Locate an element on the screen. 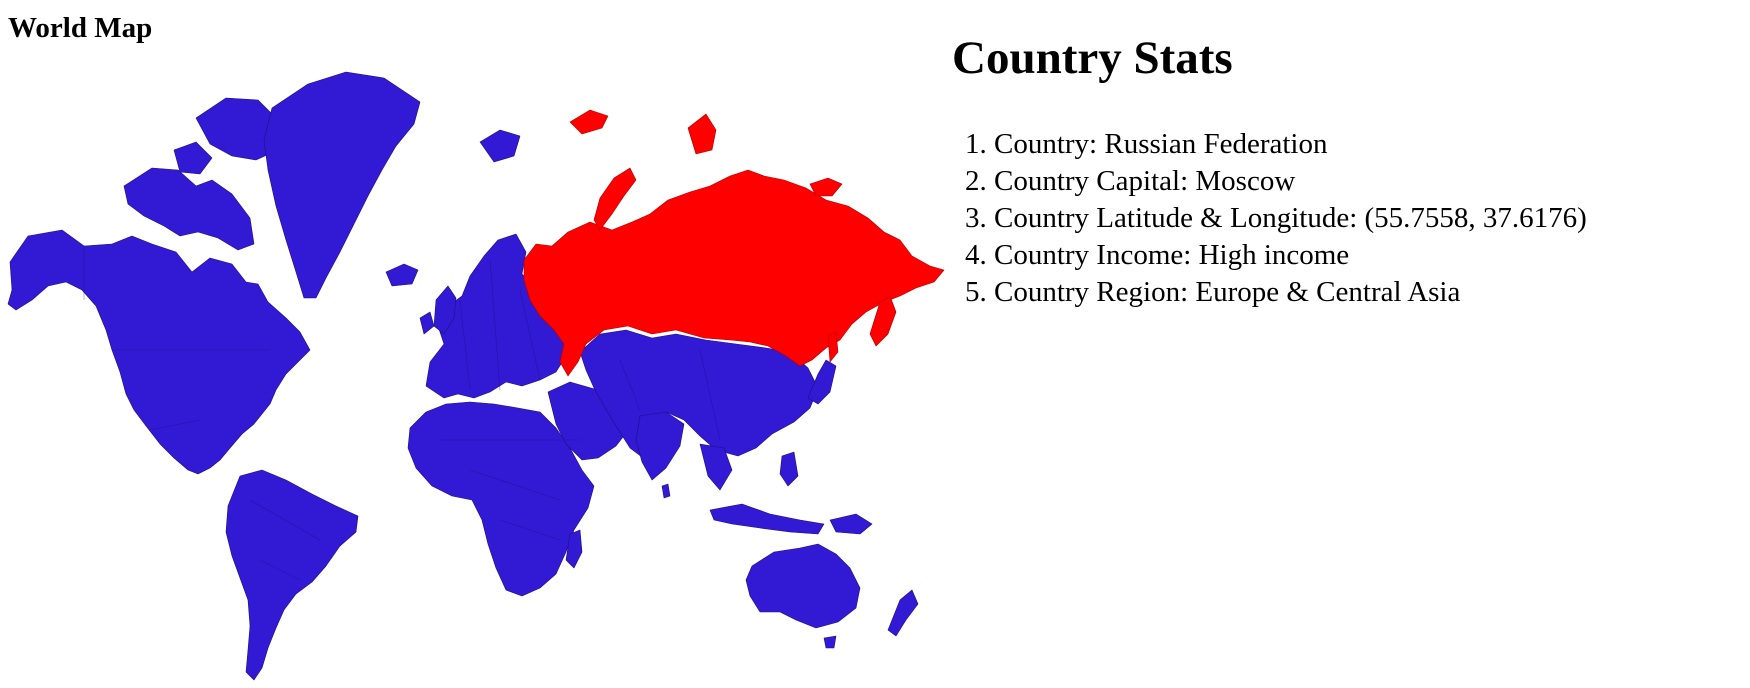  country-russia-kamchatka is located at coordinates (883, 321).